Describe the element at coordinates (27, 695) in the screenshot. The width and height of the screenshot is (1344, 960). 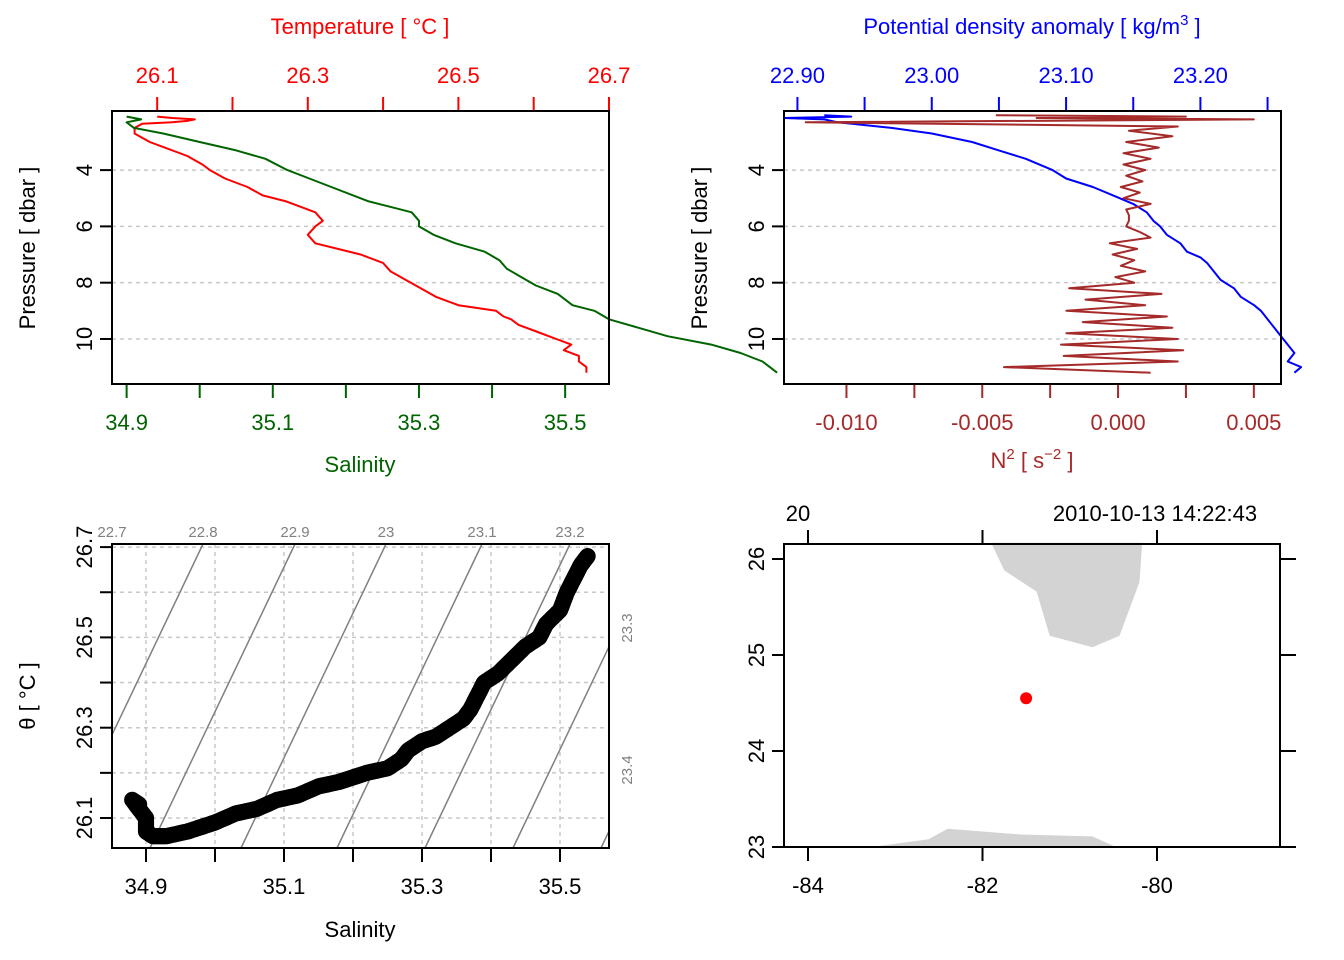
I see `y-axis-label: θ [ °C ]` at that location.